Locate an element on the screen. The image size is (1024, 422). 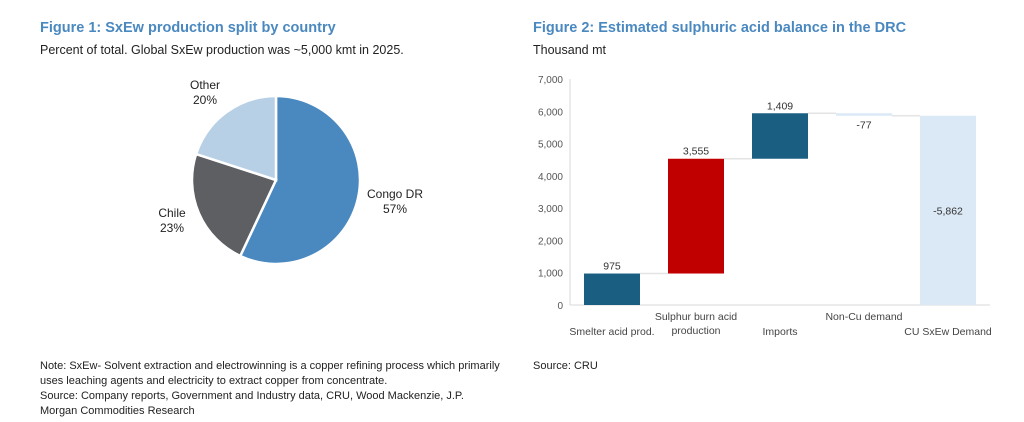
x-tick-label: Sulphur burn acid is located at coordinates (696, 317).